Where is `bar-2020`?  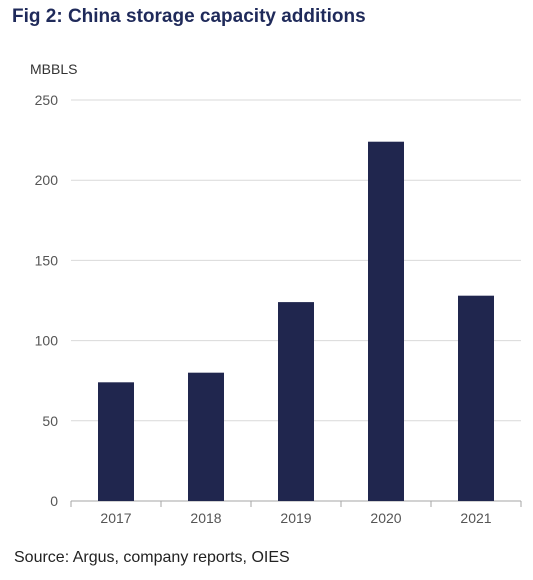 bar-2020 is located at coordinates (386, 321).